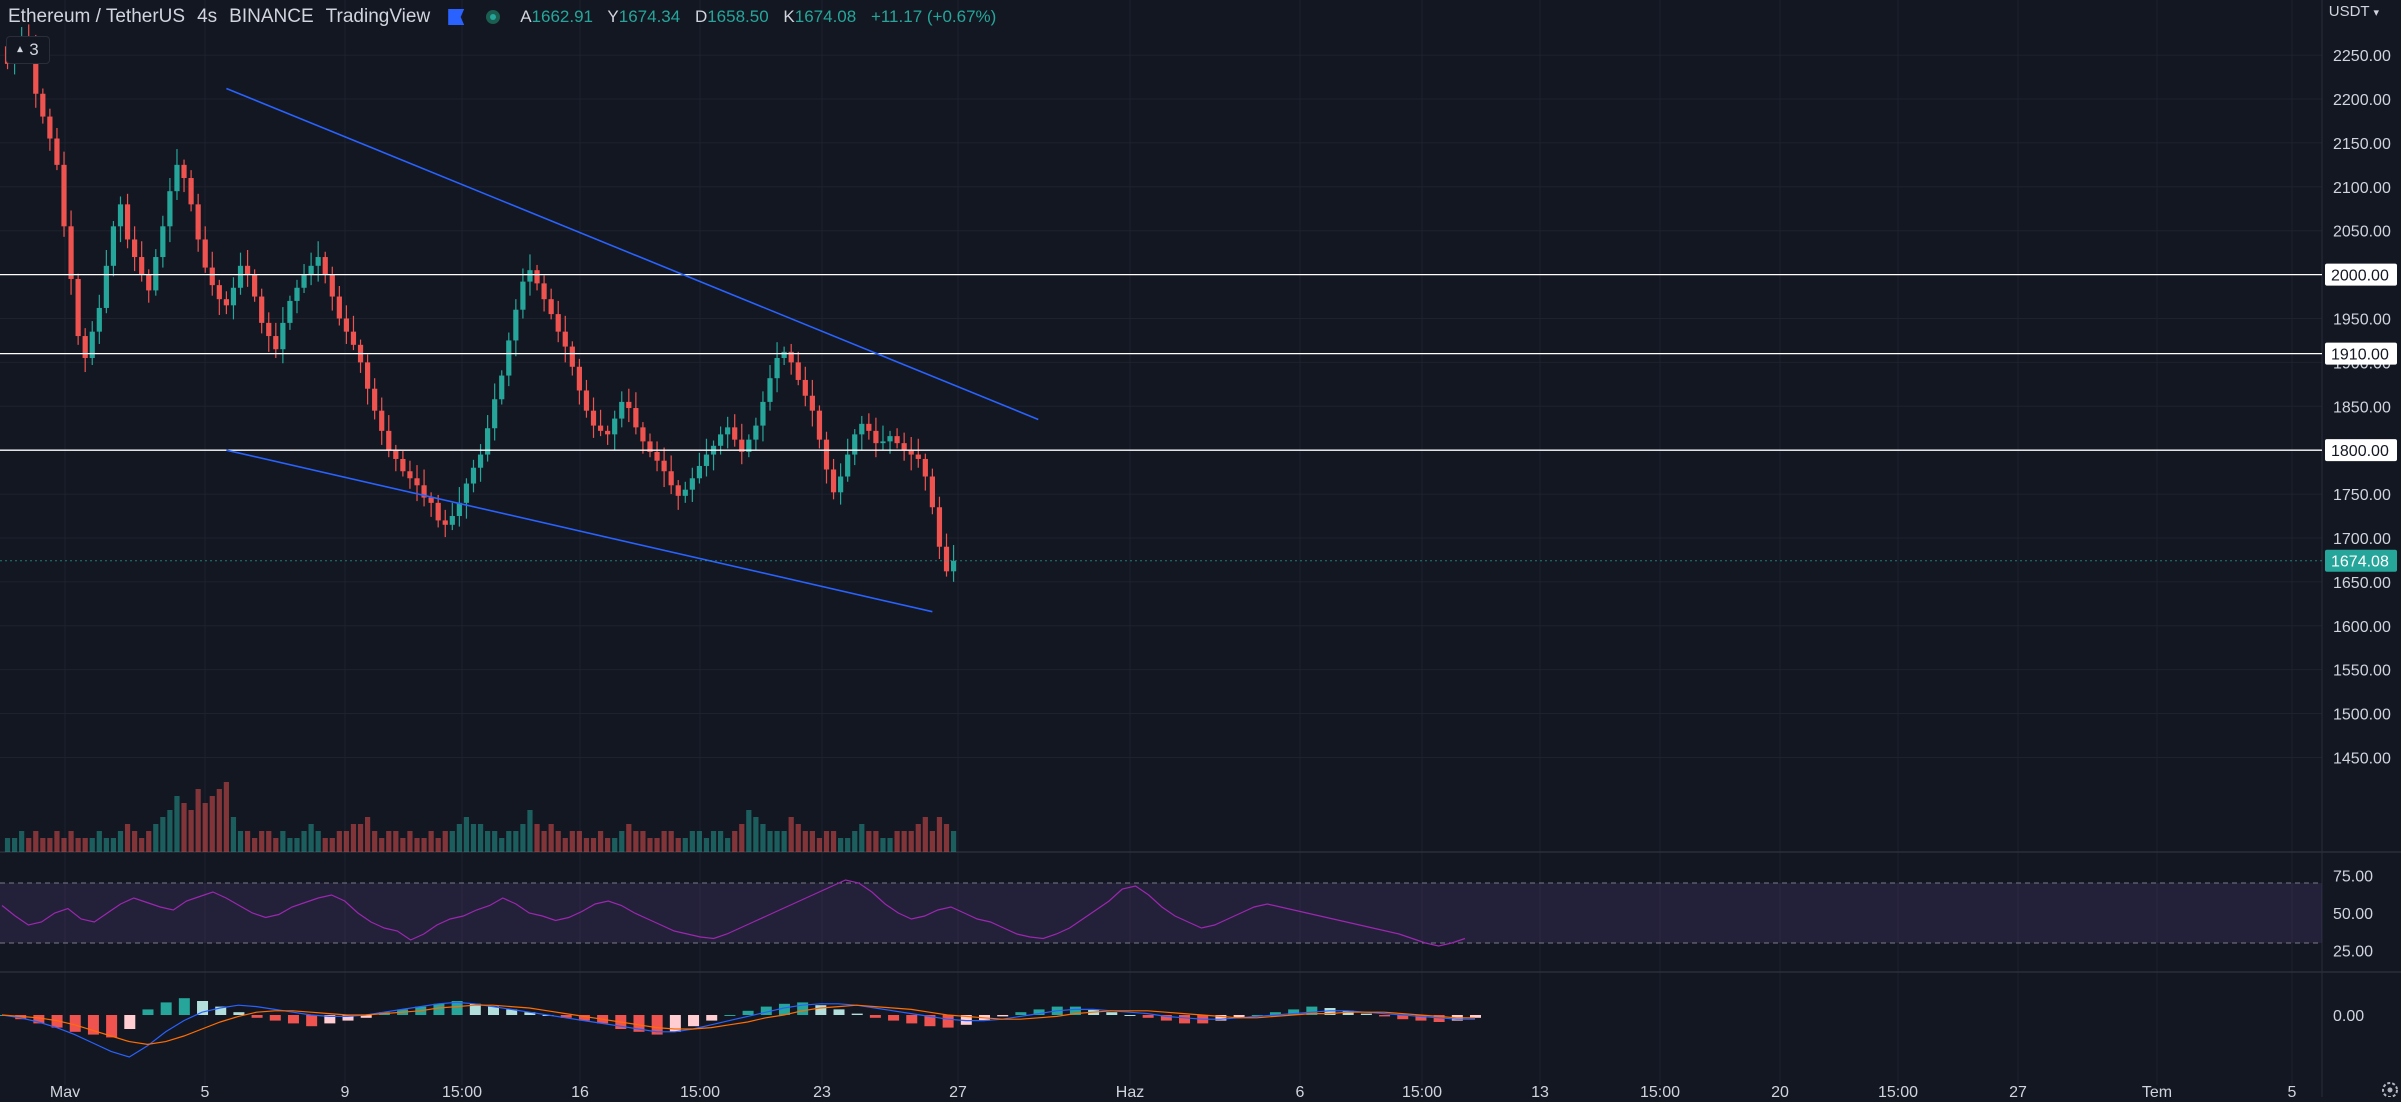  What do you see at coordinates (28, 50) in the screenshot?
I see `indicators-collapse-button: ▾ 3` at bounding box center [28, 50].